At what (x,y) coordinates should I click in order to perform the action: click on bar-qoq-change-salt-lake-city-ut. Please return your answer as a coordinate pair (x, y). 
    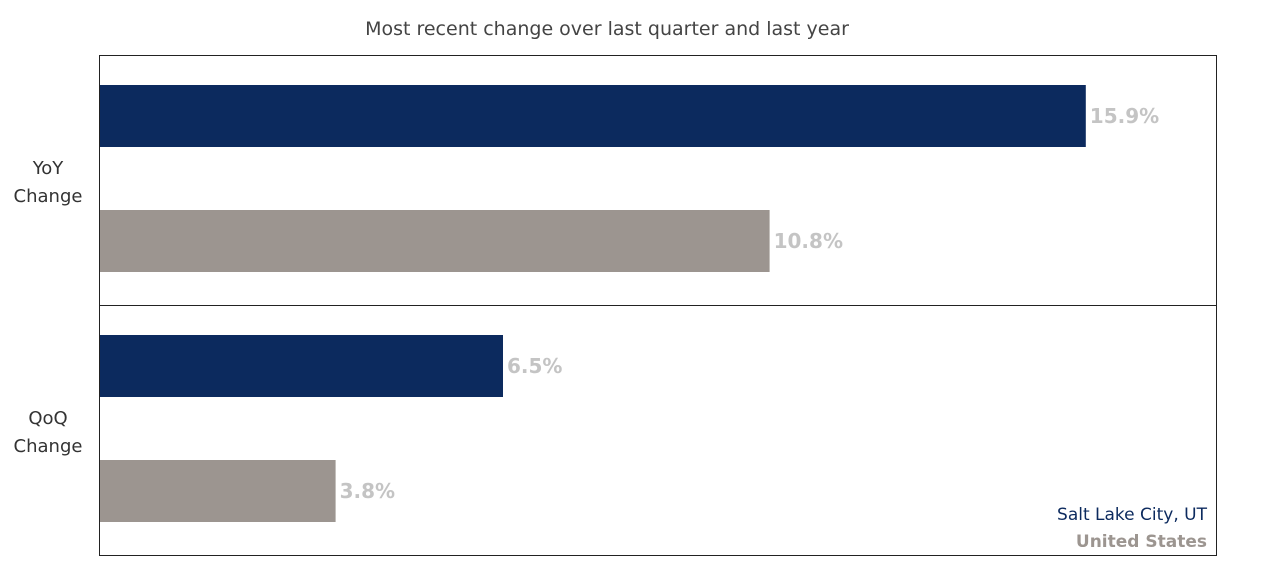
    Looking at the image, I should click on (301, 366).